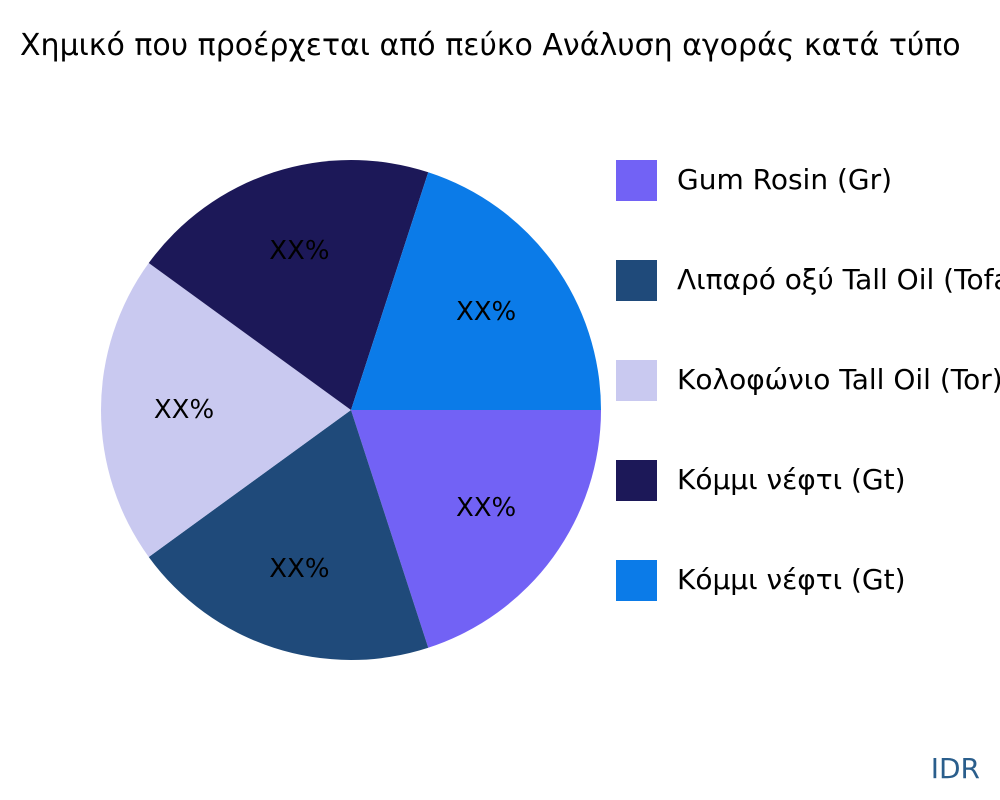 The width and height of the screenshot is (1000, 800). Describe the element at coordinates (838, 379) in the screenshot. I see `legend-label-3: Κολοφώνιο Tall Oil (Tor)` at that location.